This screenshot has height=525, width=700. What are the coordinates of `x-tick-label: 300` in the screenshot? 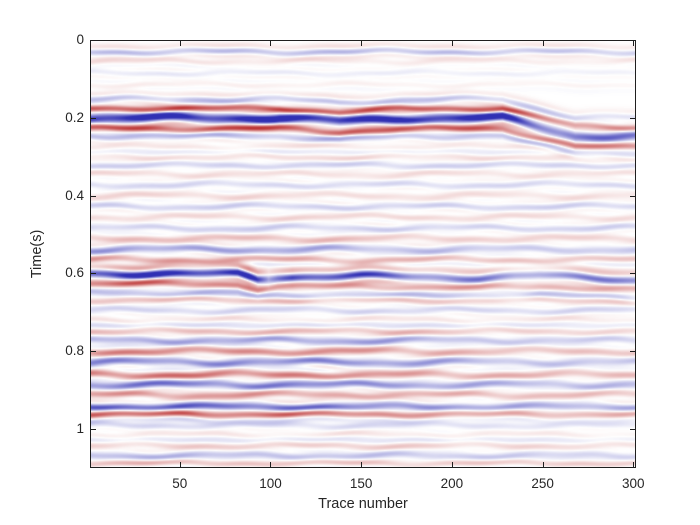 It's located at (633, 483).